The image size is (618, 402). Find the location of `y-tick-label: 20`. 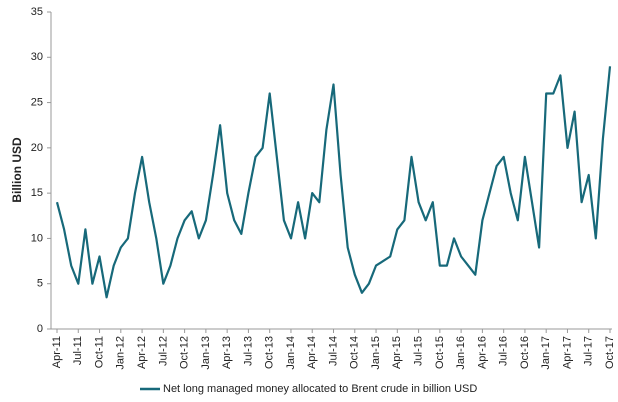

y-tick-label: 20 is located at coordinates (37, 148).